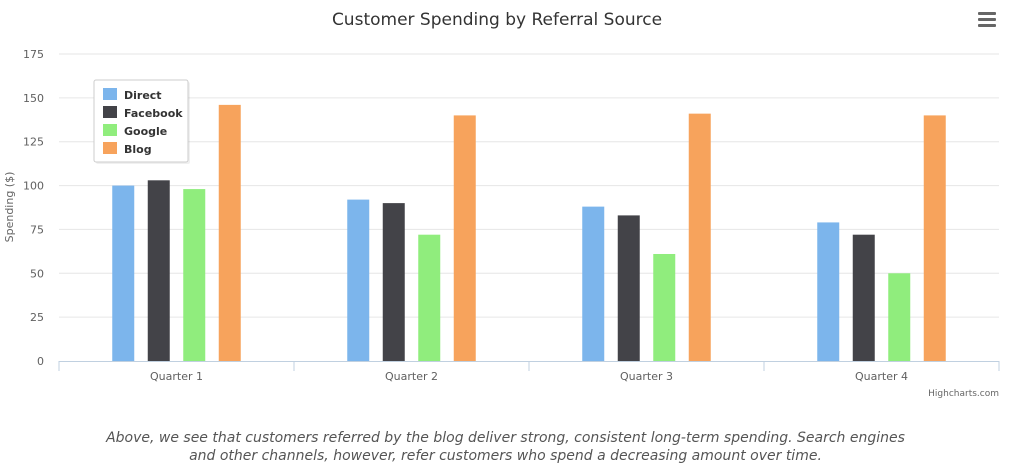 Image resolution: width=1011 pixels, height=468 pixels. What do you see at coordinates (37, 273) in the screenshot?
I see `y-tick-label: 50` at bounding box center [37, 273].